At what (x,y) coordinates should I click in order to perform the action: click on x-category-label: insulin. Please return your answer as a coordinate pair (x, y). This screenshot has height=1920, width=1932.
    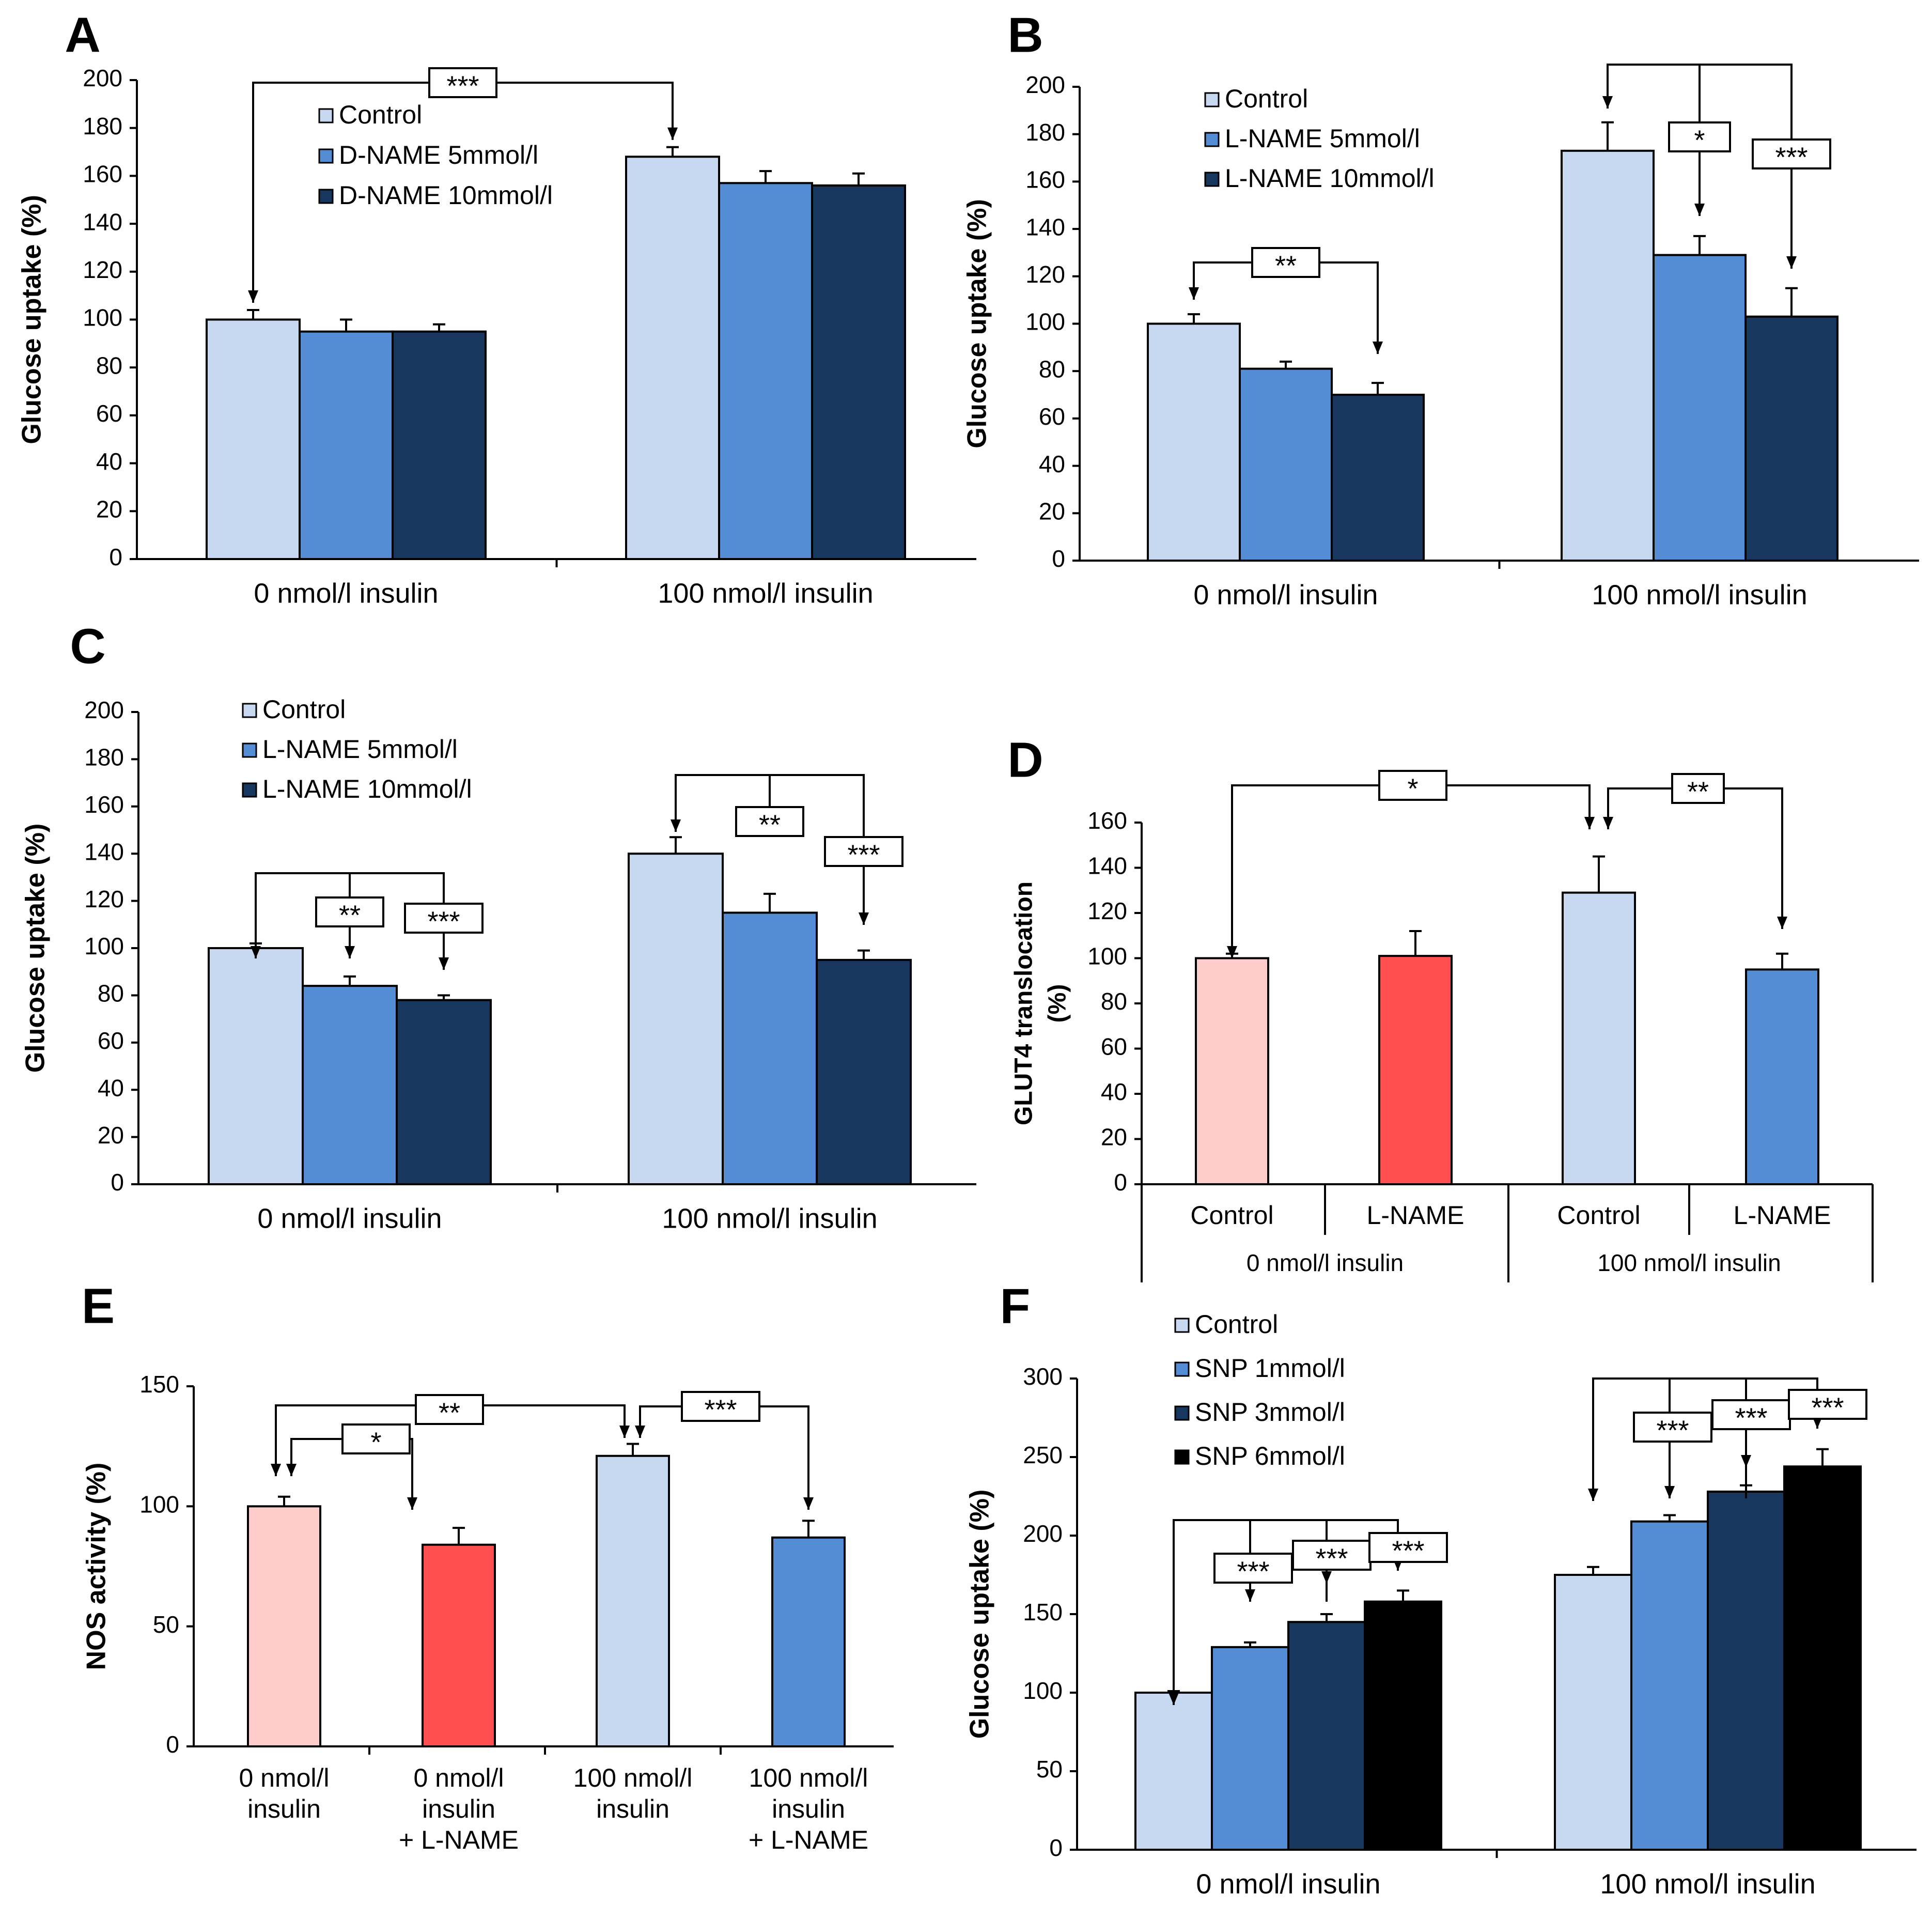
    Looking at the image, I should click on (809, 1808).